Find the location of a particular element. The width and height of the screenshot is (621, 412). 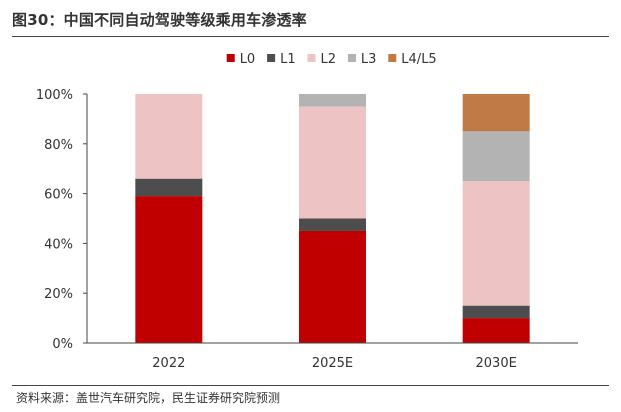

legend-label: L1 is located at coordinates (288, 59).